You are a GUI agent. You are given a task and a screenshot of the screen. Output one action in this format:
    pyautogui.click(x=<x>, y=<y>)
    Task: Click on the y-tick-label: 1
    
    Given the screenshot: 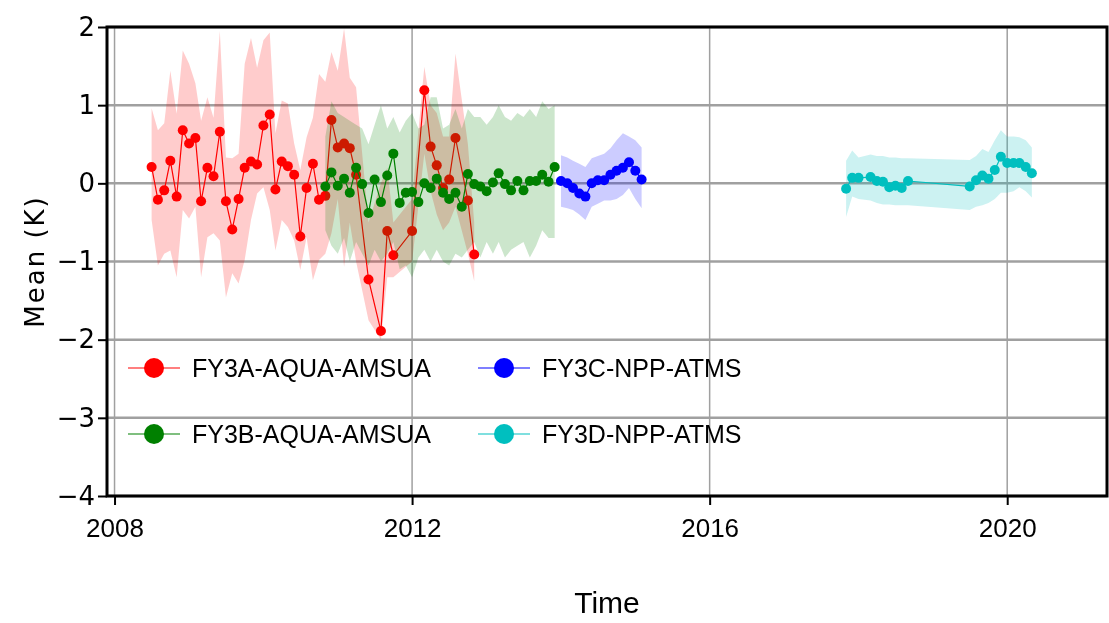 What is the action you would take?
    pyautogui.click(x=86, y=104)
    